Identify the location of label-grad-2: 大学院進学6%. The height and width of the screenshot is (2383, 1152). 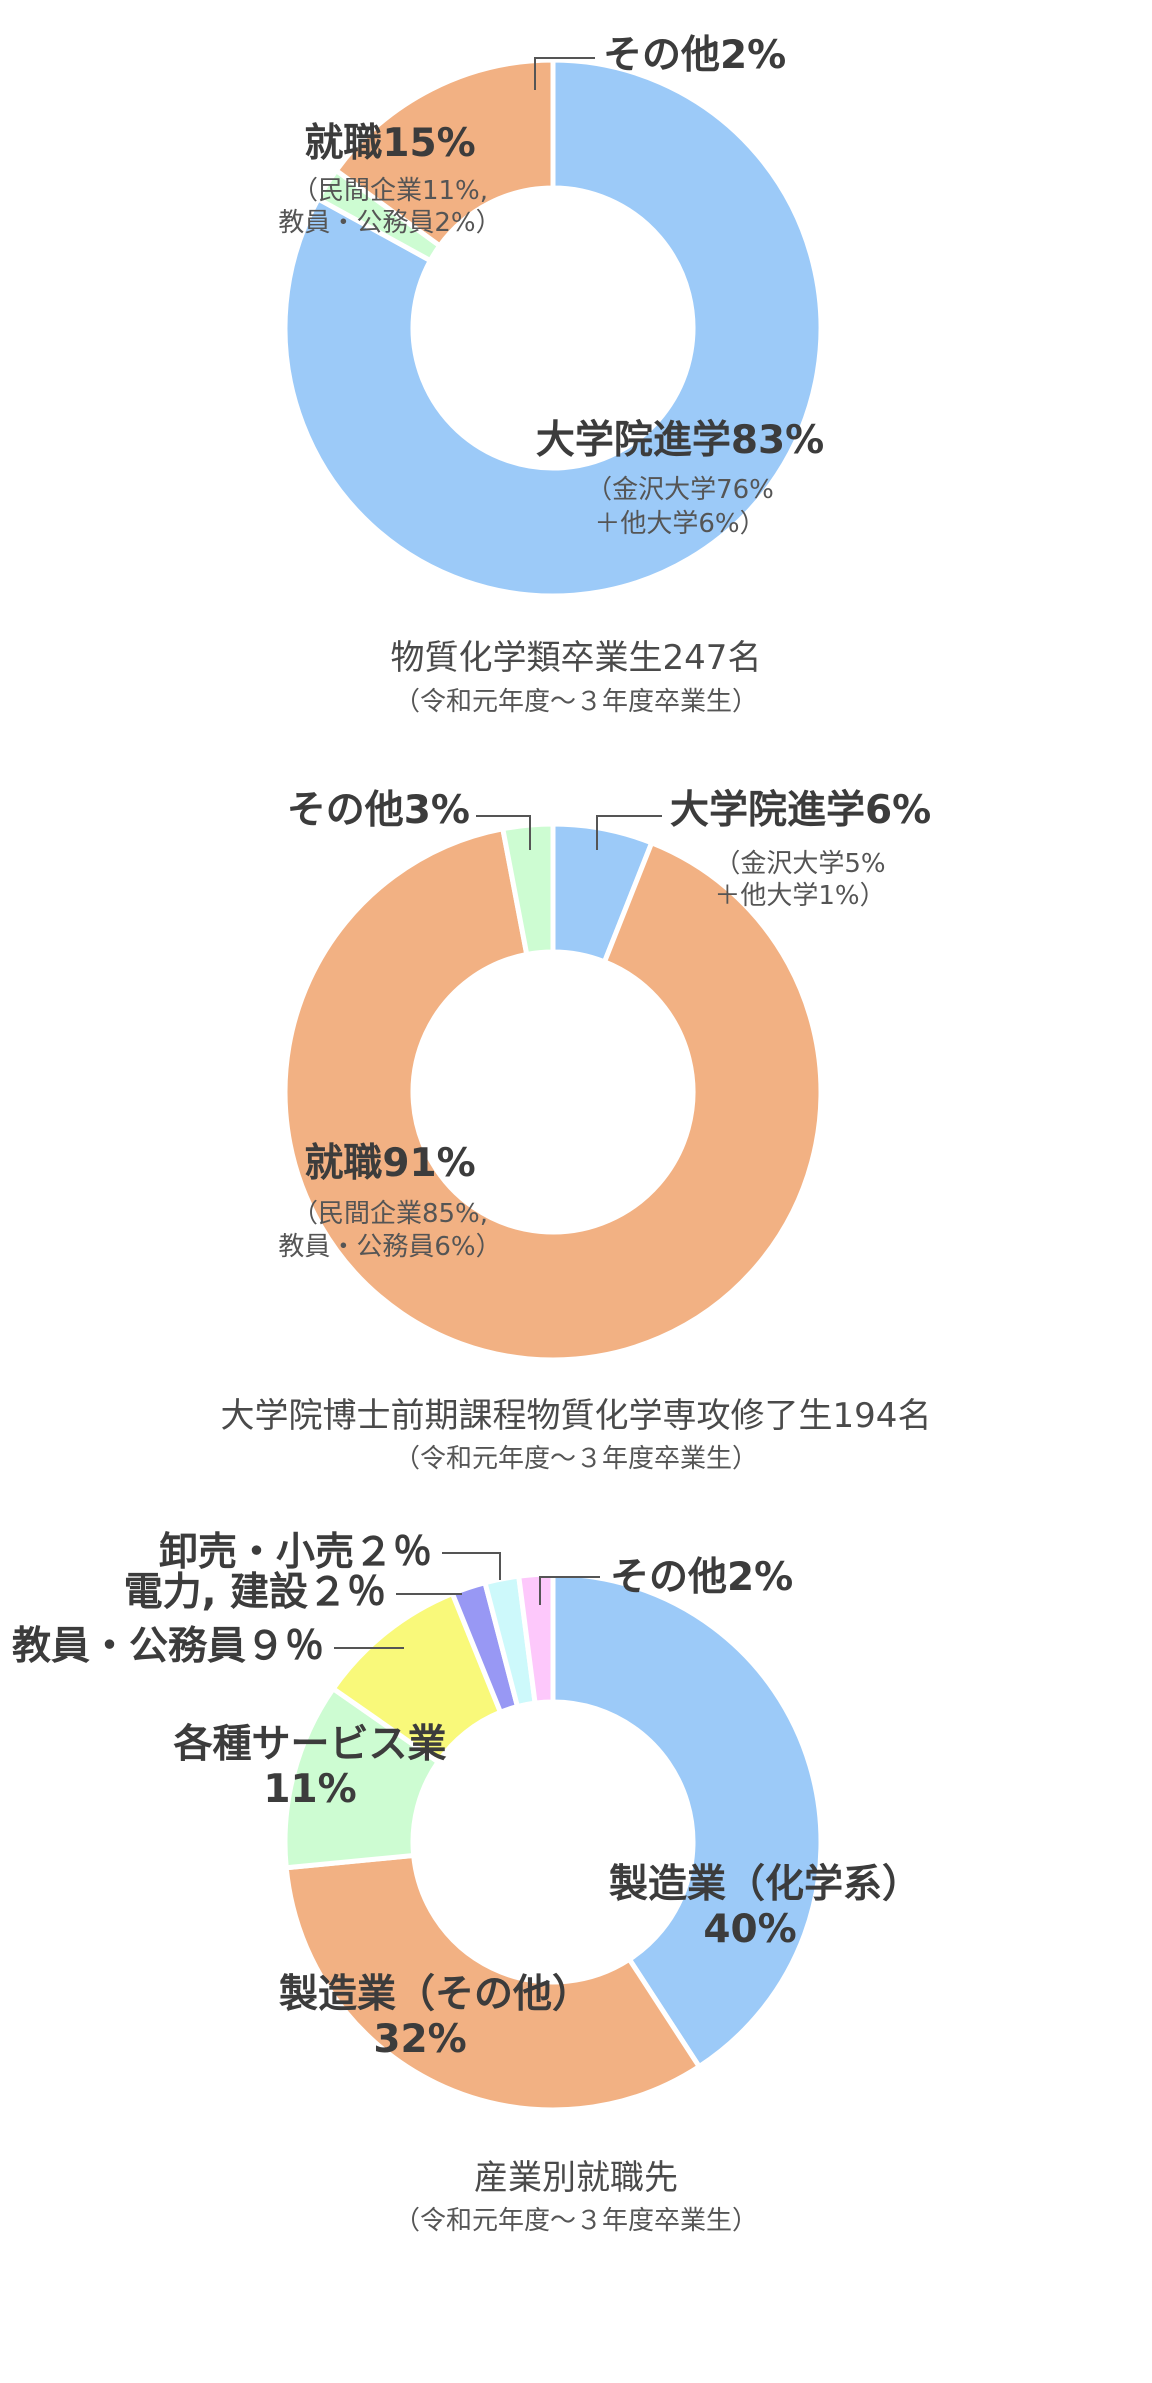
(801, 810).